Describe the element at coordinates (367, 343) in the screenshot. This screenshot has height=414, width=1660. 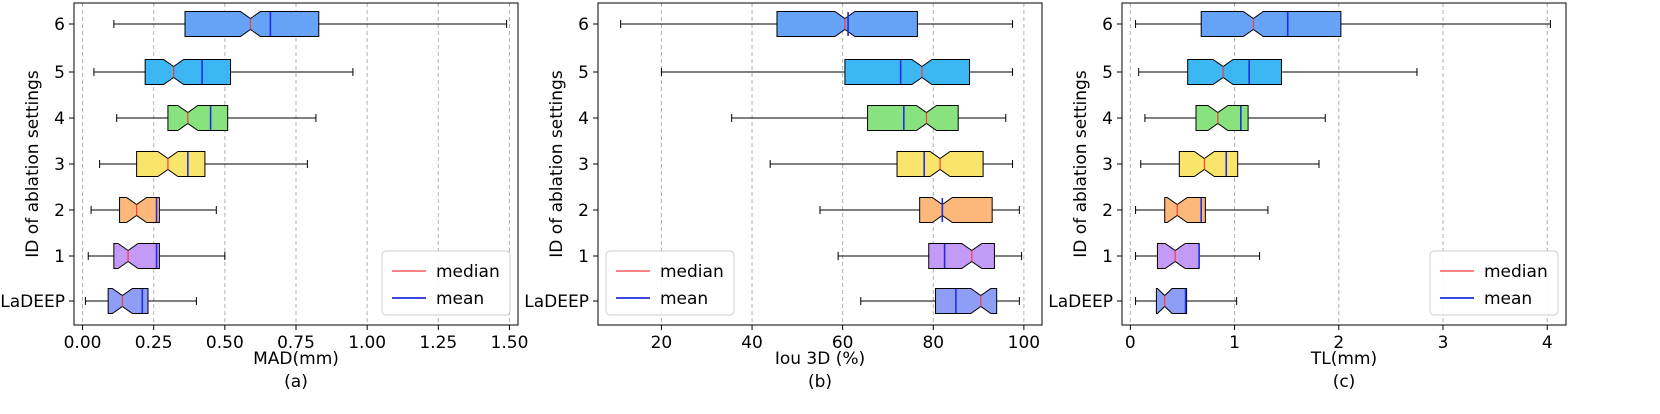
I see `x-tick-label: 1.00` at that location.